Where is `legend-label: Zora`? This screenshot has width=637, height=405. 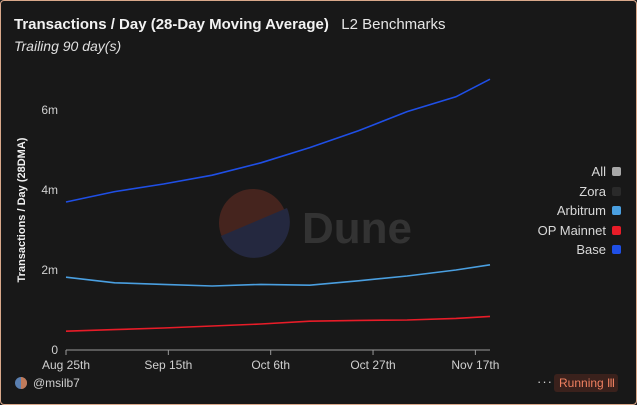 legend-label: Zora is located at coordinates (592, 191).